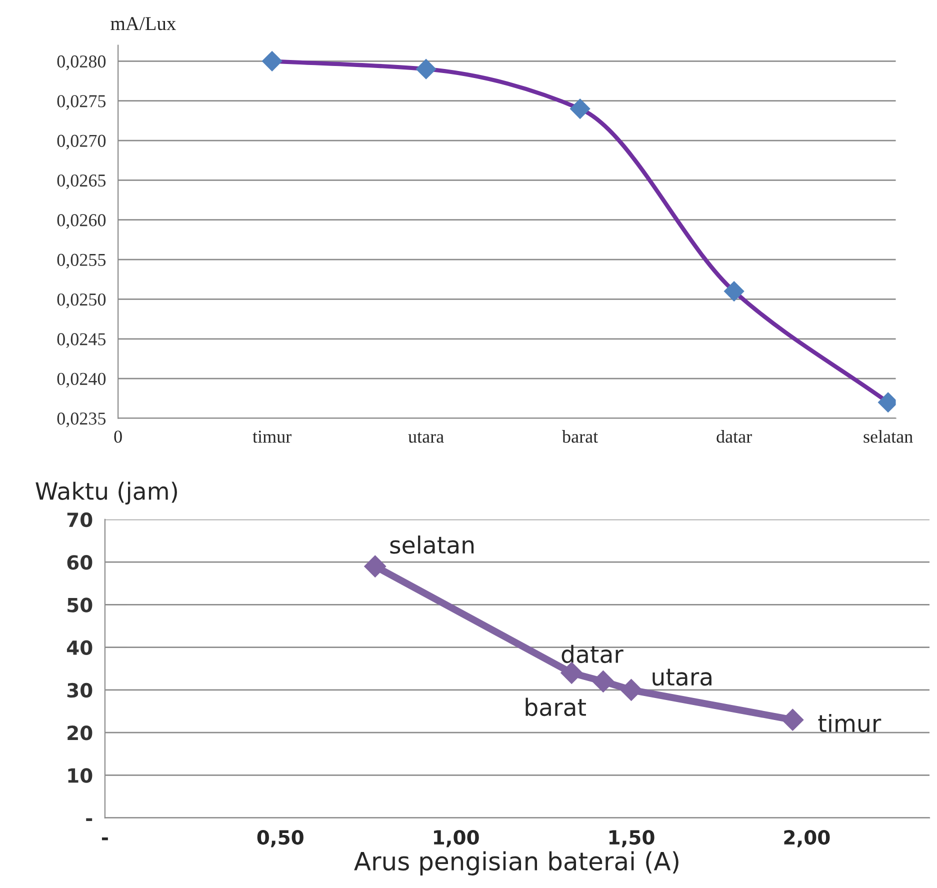  I want to click on y-tick-label: 0,0260, so click(81, 221).